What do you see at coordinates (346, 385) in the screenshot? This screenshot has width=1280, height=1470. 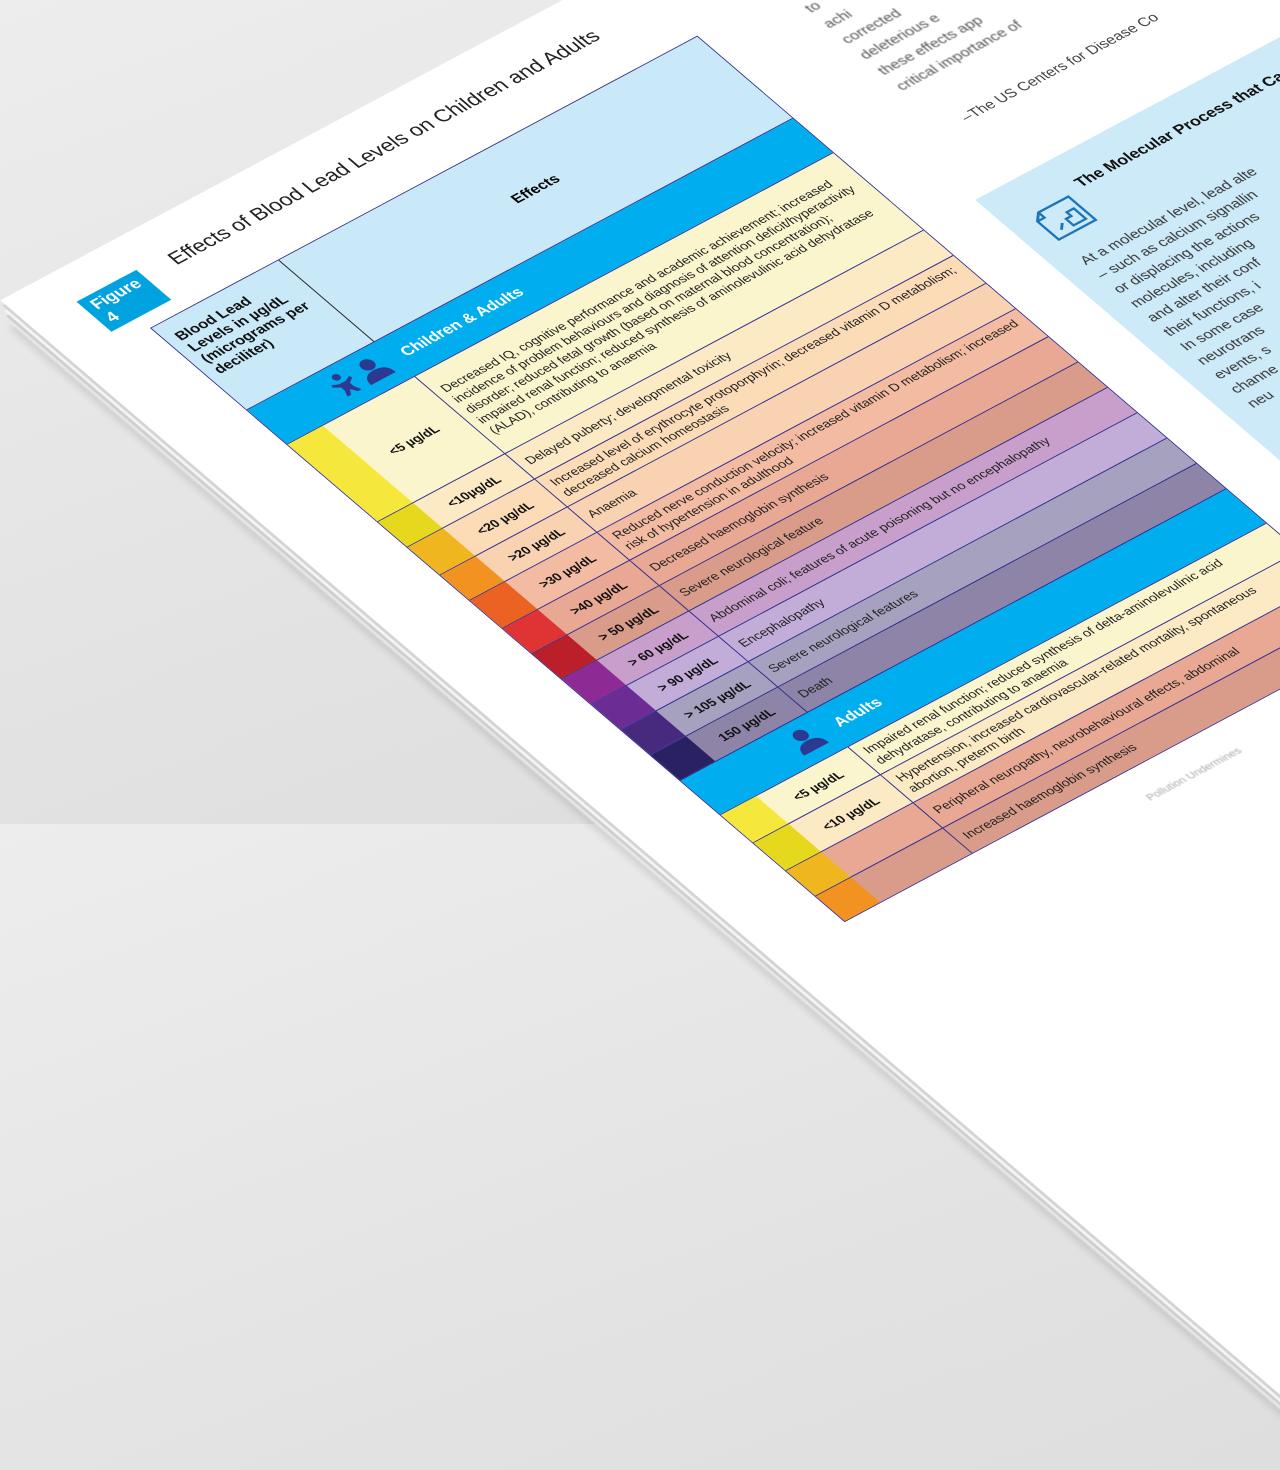 I see `child-icon` at bounding box center [346, 385].